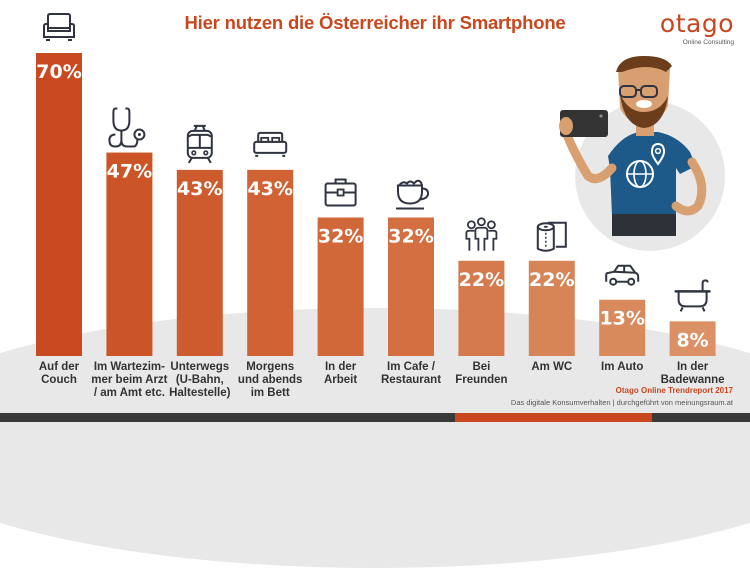 This screenshot has height=568, width=750. Describe the element at coordinates (59, 367) in the screenshot. I see `category-label-line: Auf der` at that location.